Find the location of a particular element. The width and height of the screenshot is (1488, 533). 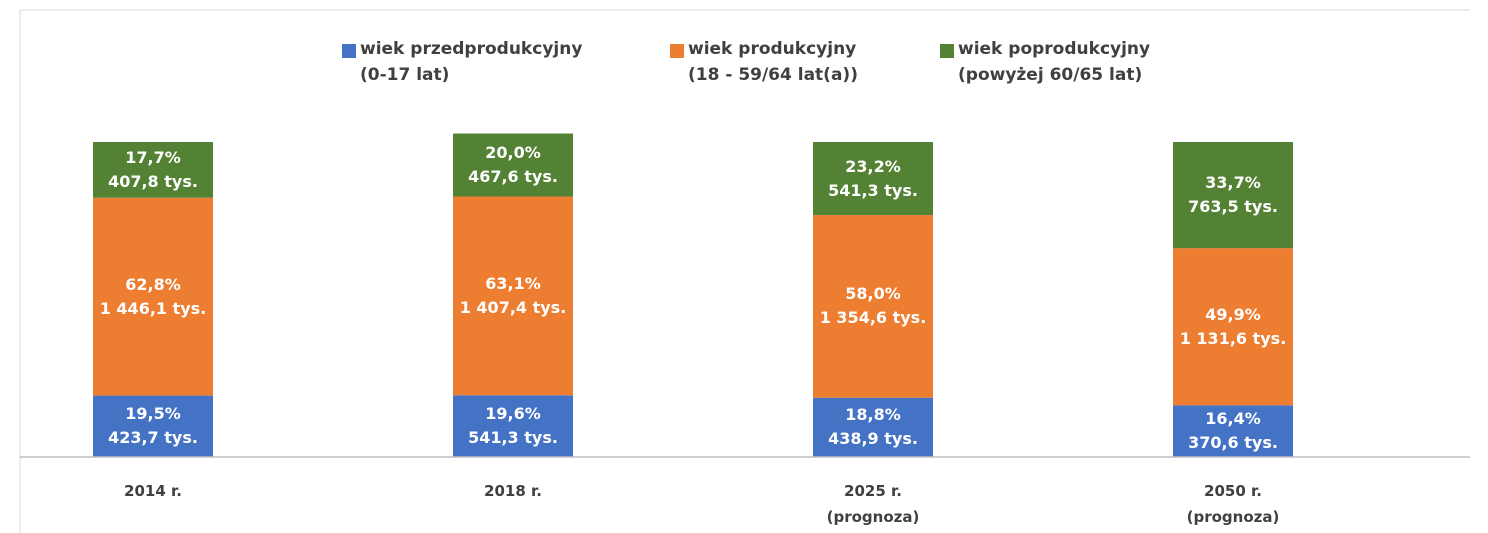

value-label: 19,5% is located at coordinates (153, 414).